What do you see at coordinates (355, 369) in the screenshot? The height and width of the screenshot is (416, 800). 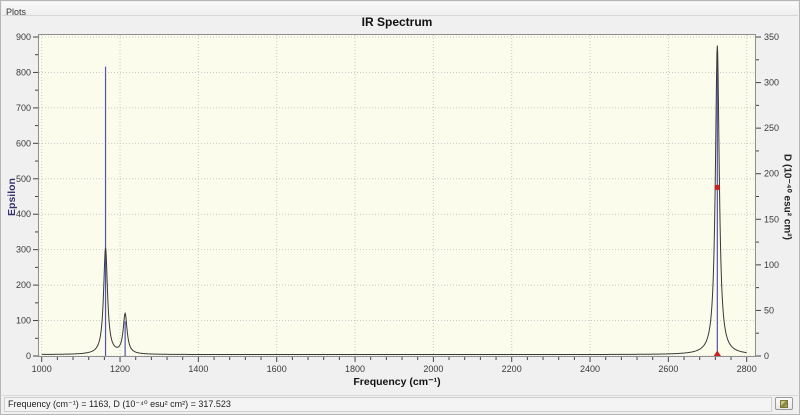 I see `x-tick-label: 1800` at bounding box center [355, 369].